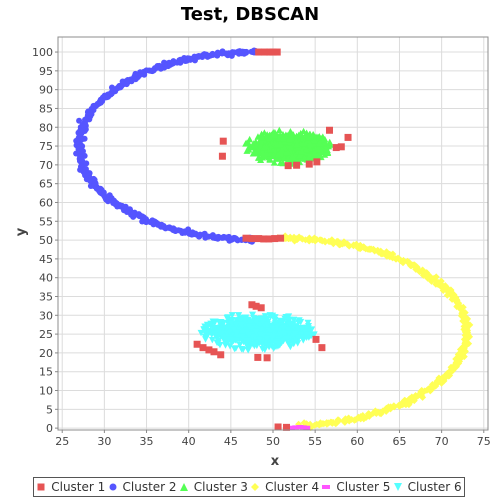  I want to click on y-tick-label: 5, so click(49, 409).